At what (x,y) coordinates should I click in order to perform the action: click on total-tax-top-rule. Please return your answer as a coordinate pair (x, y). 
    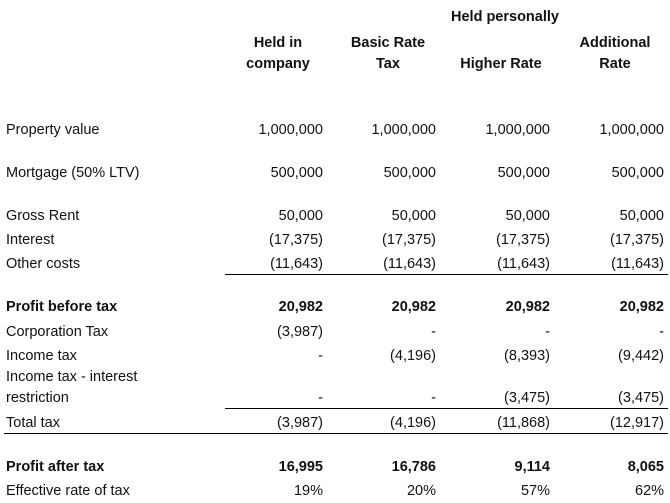
    Looking at the image, I should click on (446, 408).